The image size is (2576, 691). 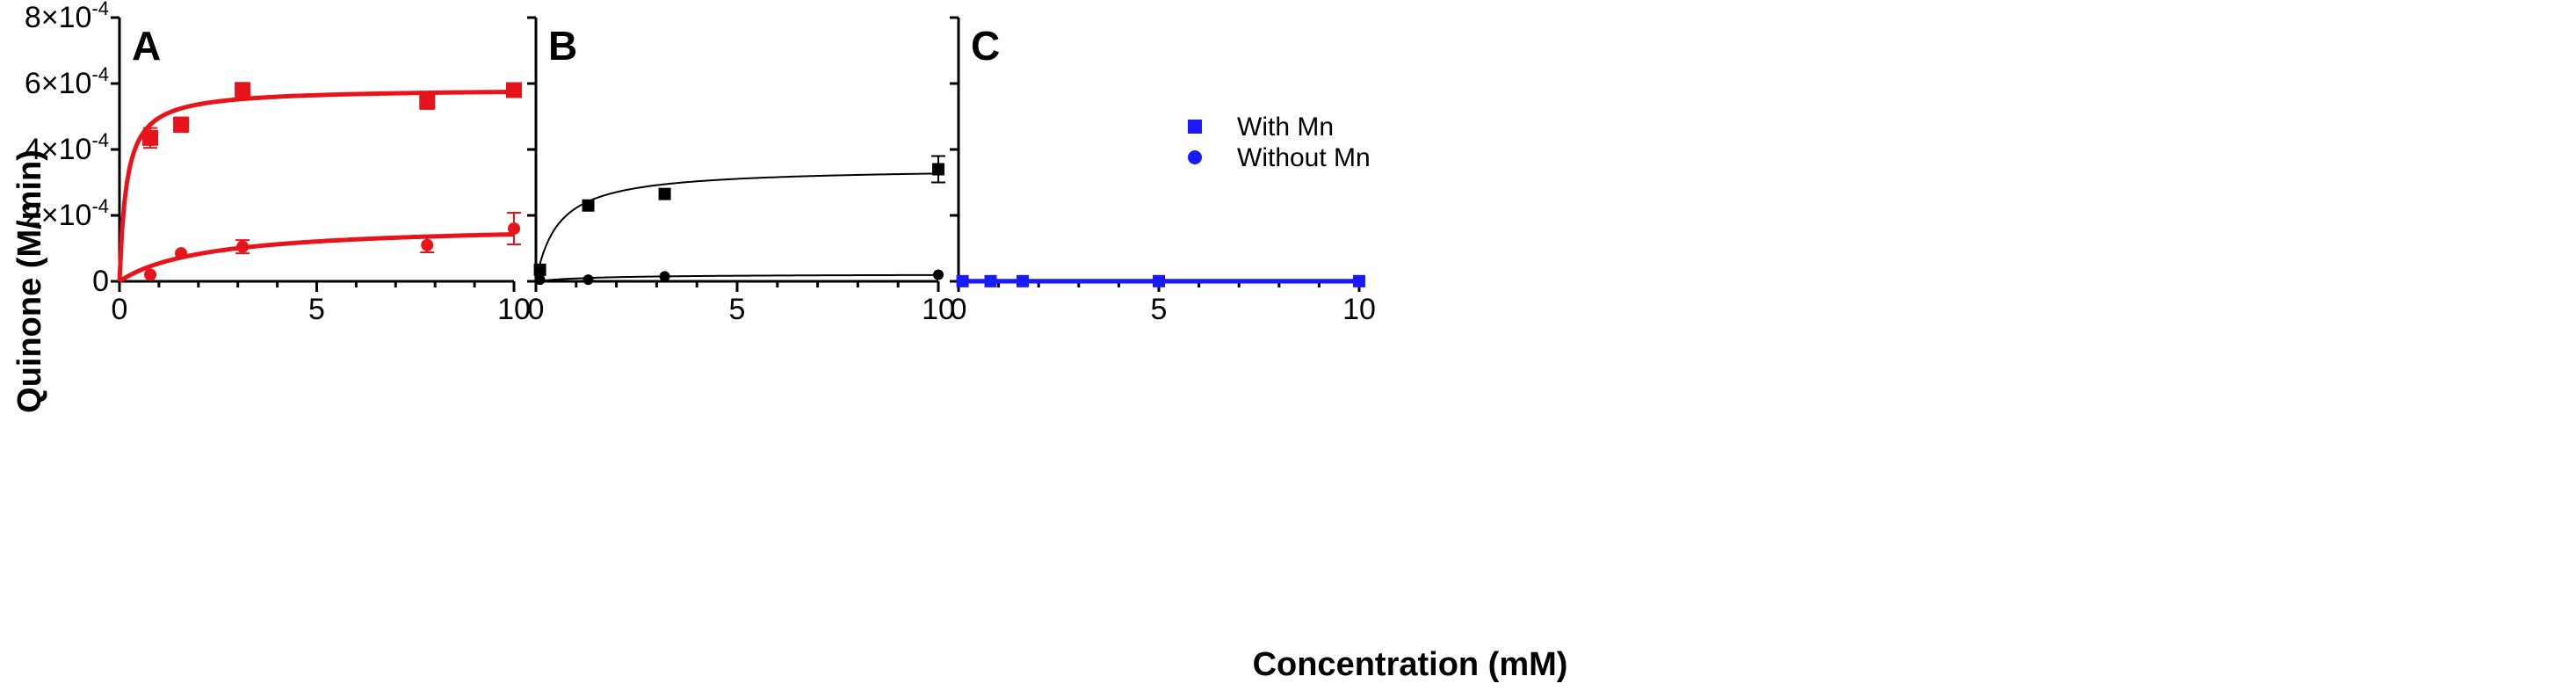 I want to click on panel-label: B, so click(x=562, y=46).